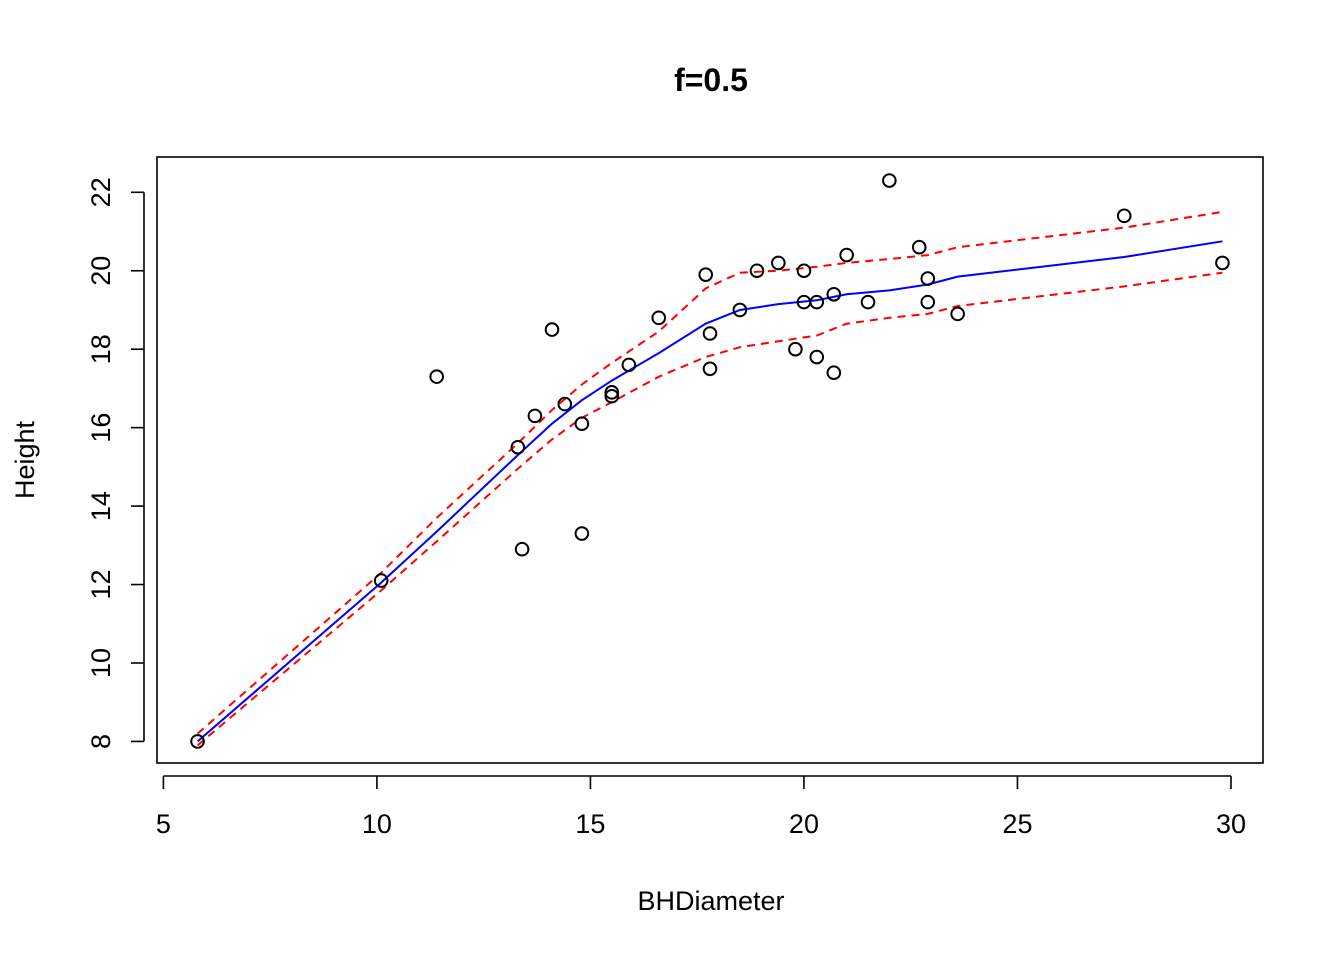 This screenshot has height=960, width=1344. Describe the element at coordinates (377, 824) in the screenshot. I see `x-tick-label: 10` at that location.